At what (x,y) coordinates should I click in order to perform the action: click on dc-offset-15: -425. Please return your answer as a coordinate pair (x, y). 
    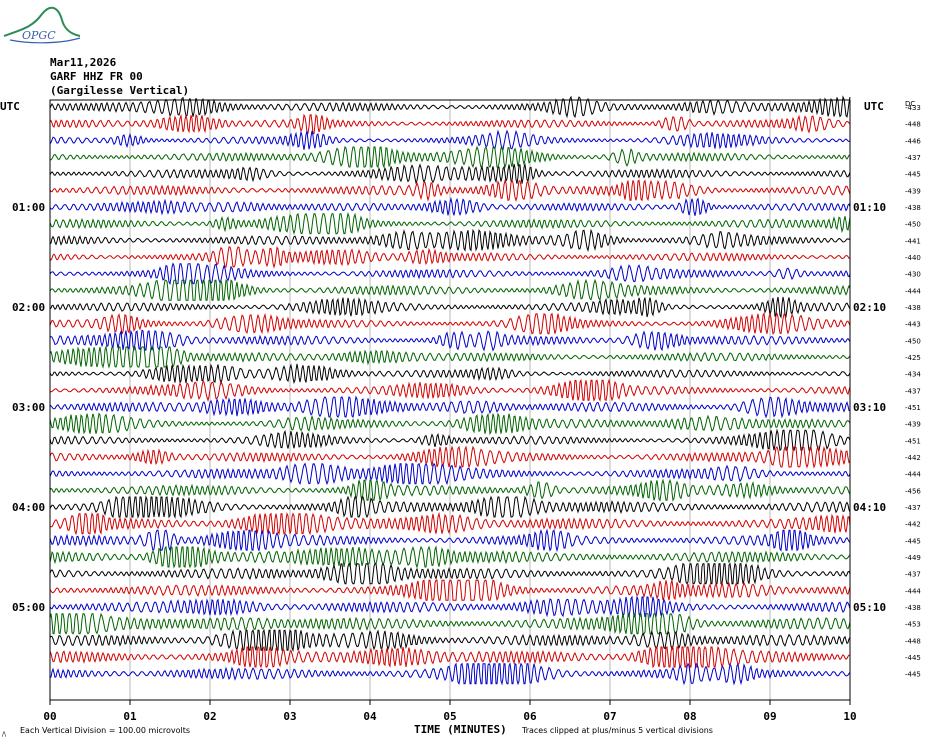
    Looking at the image, I should click on (913, 358).